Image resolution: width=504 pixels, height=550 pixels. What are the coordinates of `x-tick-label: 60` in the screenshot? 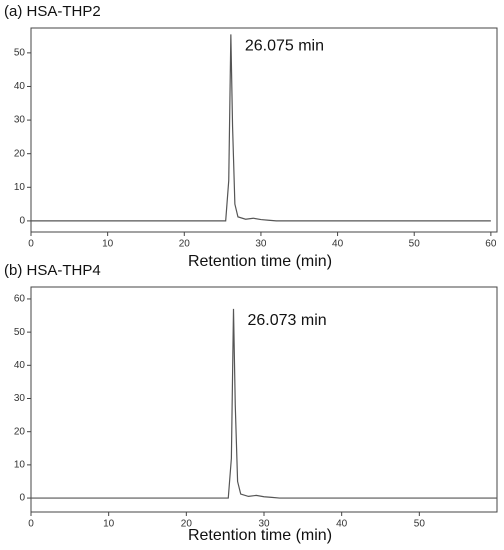 It's located at (491, 244).